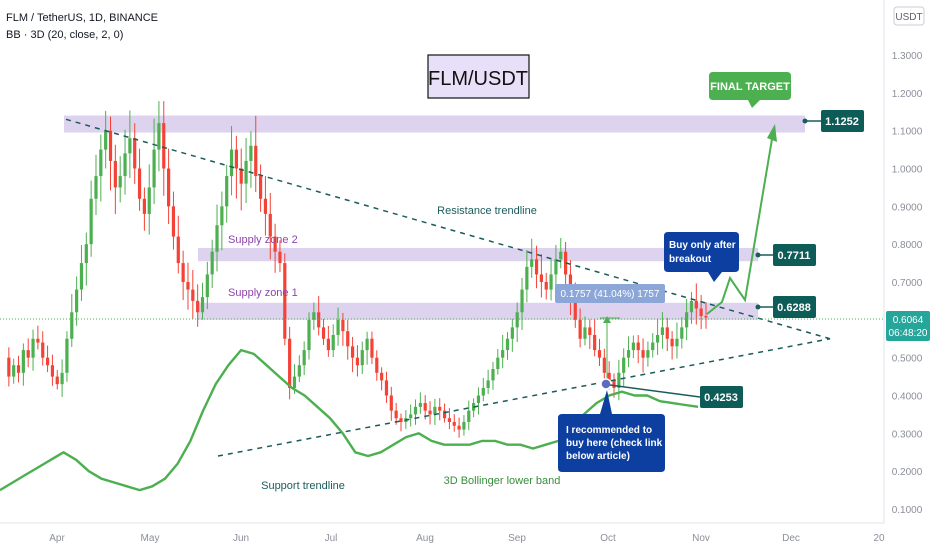 The height and width of the screenshot is (555, 932). Describe the element at coordinates (740, 223) in the screenshot. I see `projection-line` at that location.